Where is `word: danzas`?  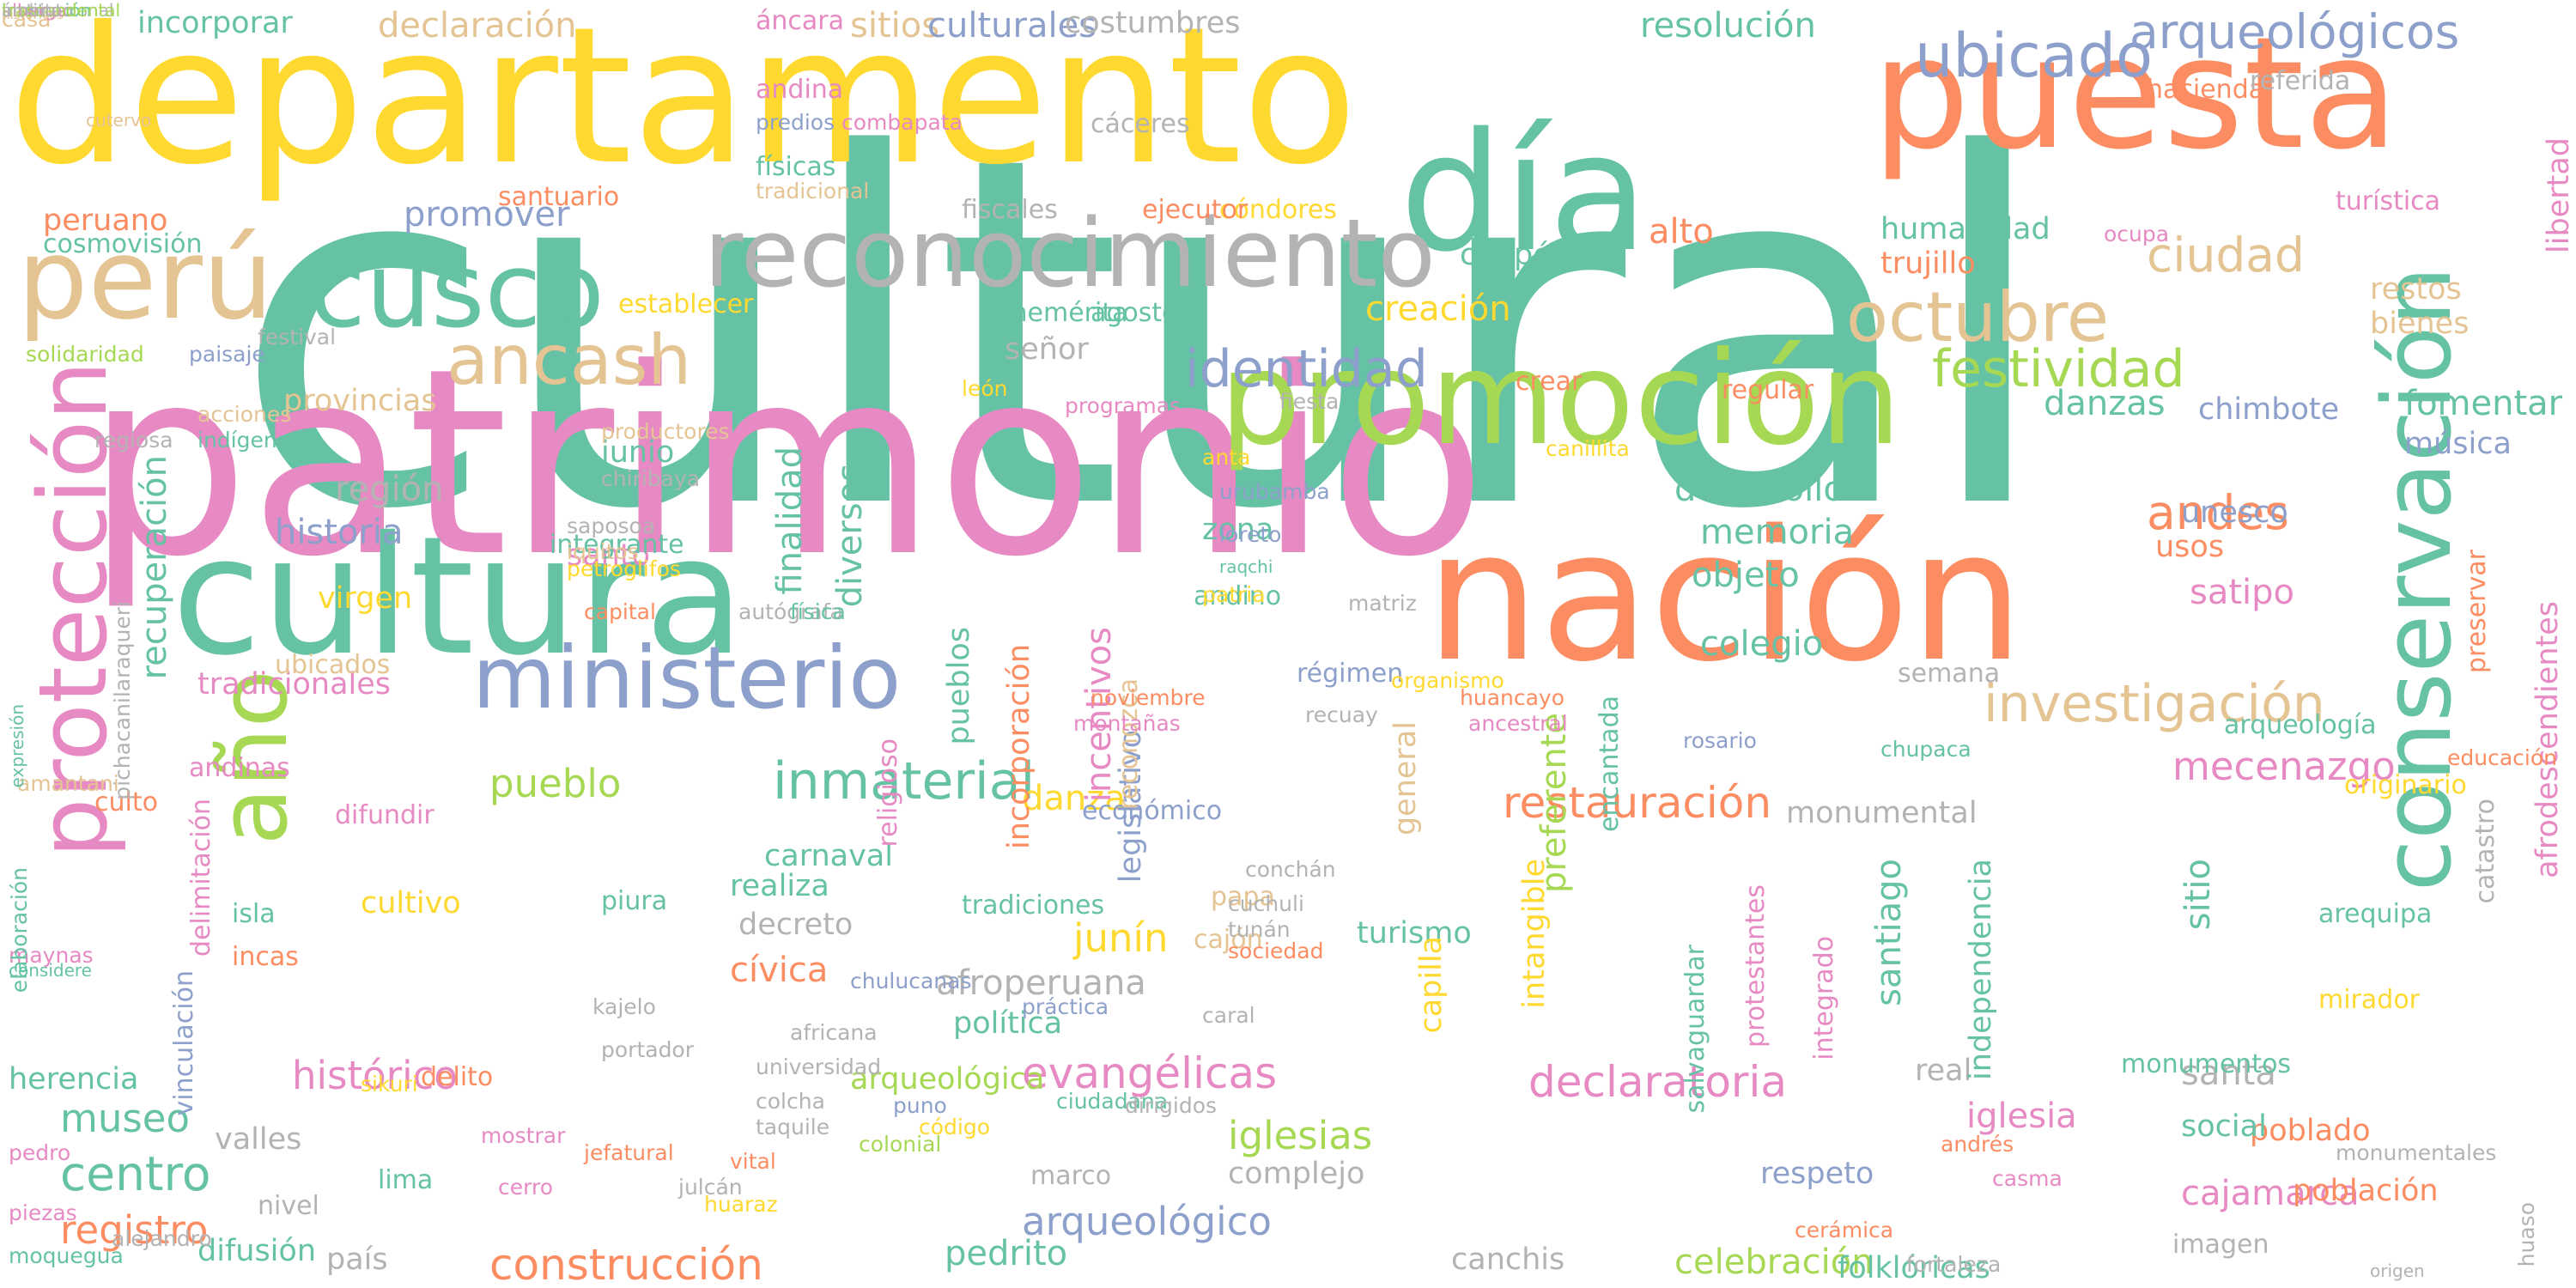
word: danzas is located at coordinates (2105, 403).